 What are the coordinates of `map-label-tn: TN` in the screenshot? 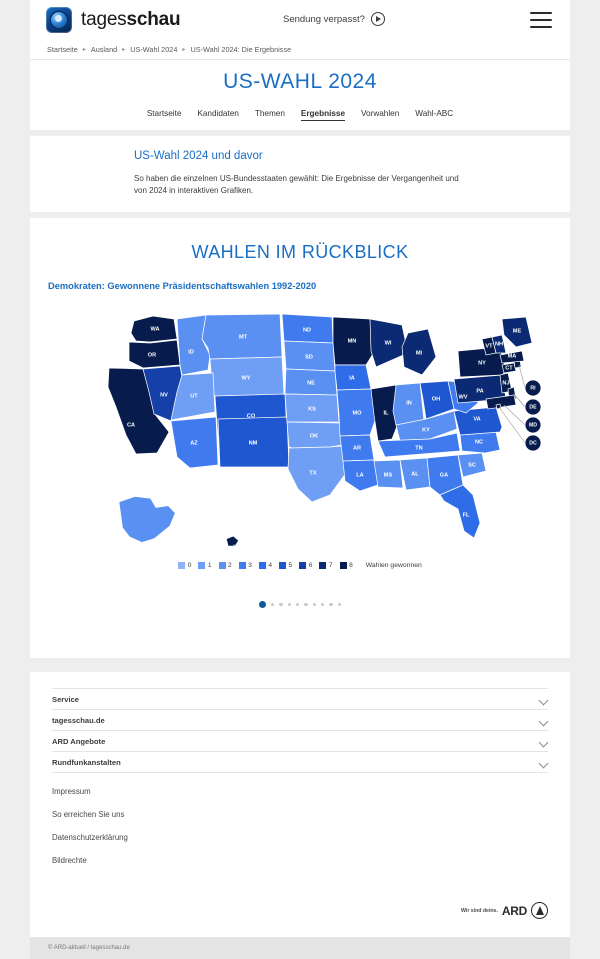 It's located at (418, 448).